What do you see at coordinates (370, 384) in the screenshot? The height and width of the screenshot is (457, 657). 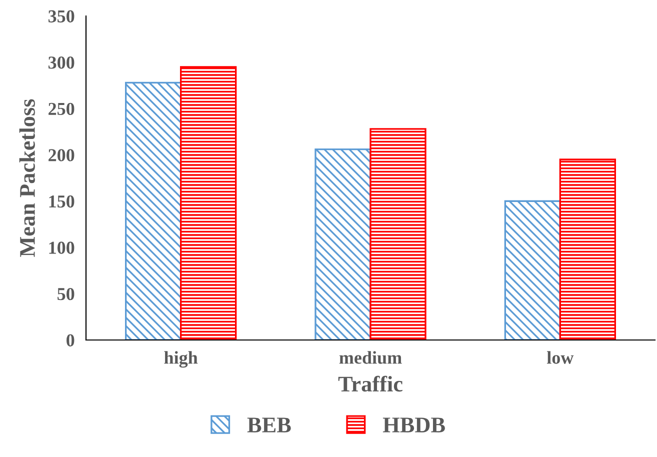 I see `x-axis-title: Traffic` at bounding box center [370, 384].